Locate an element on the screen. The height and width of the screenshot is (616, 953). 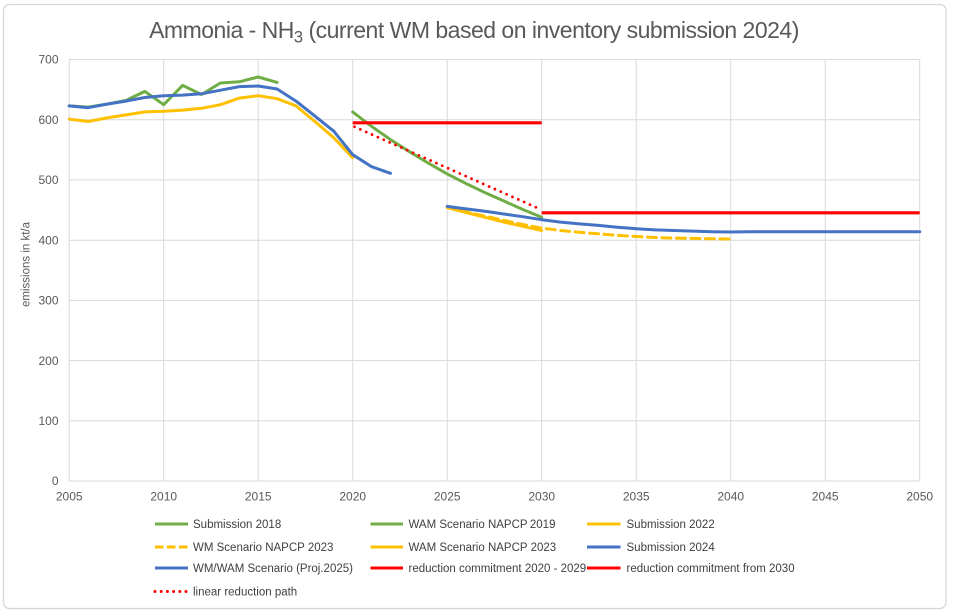
svg-text: emissions in kt/a is located at coordinates (27, 264).